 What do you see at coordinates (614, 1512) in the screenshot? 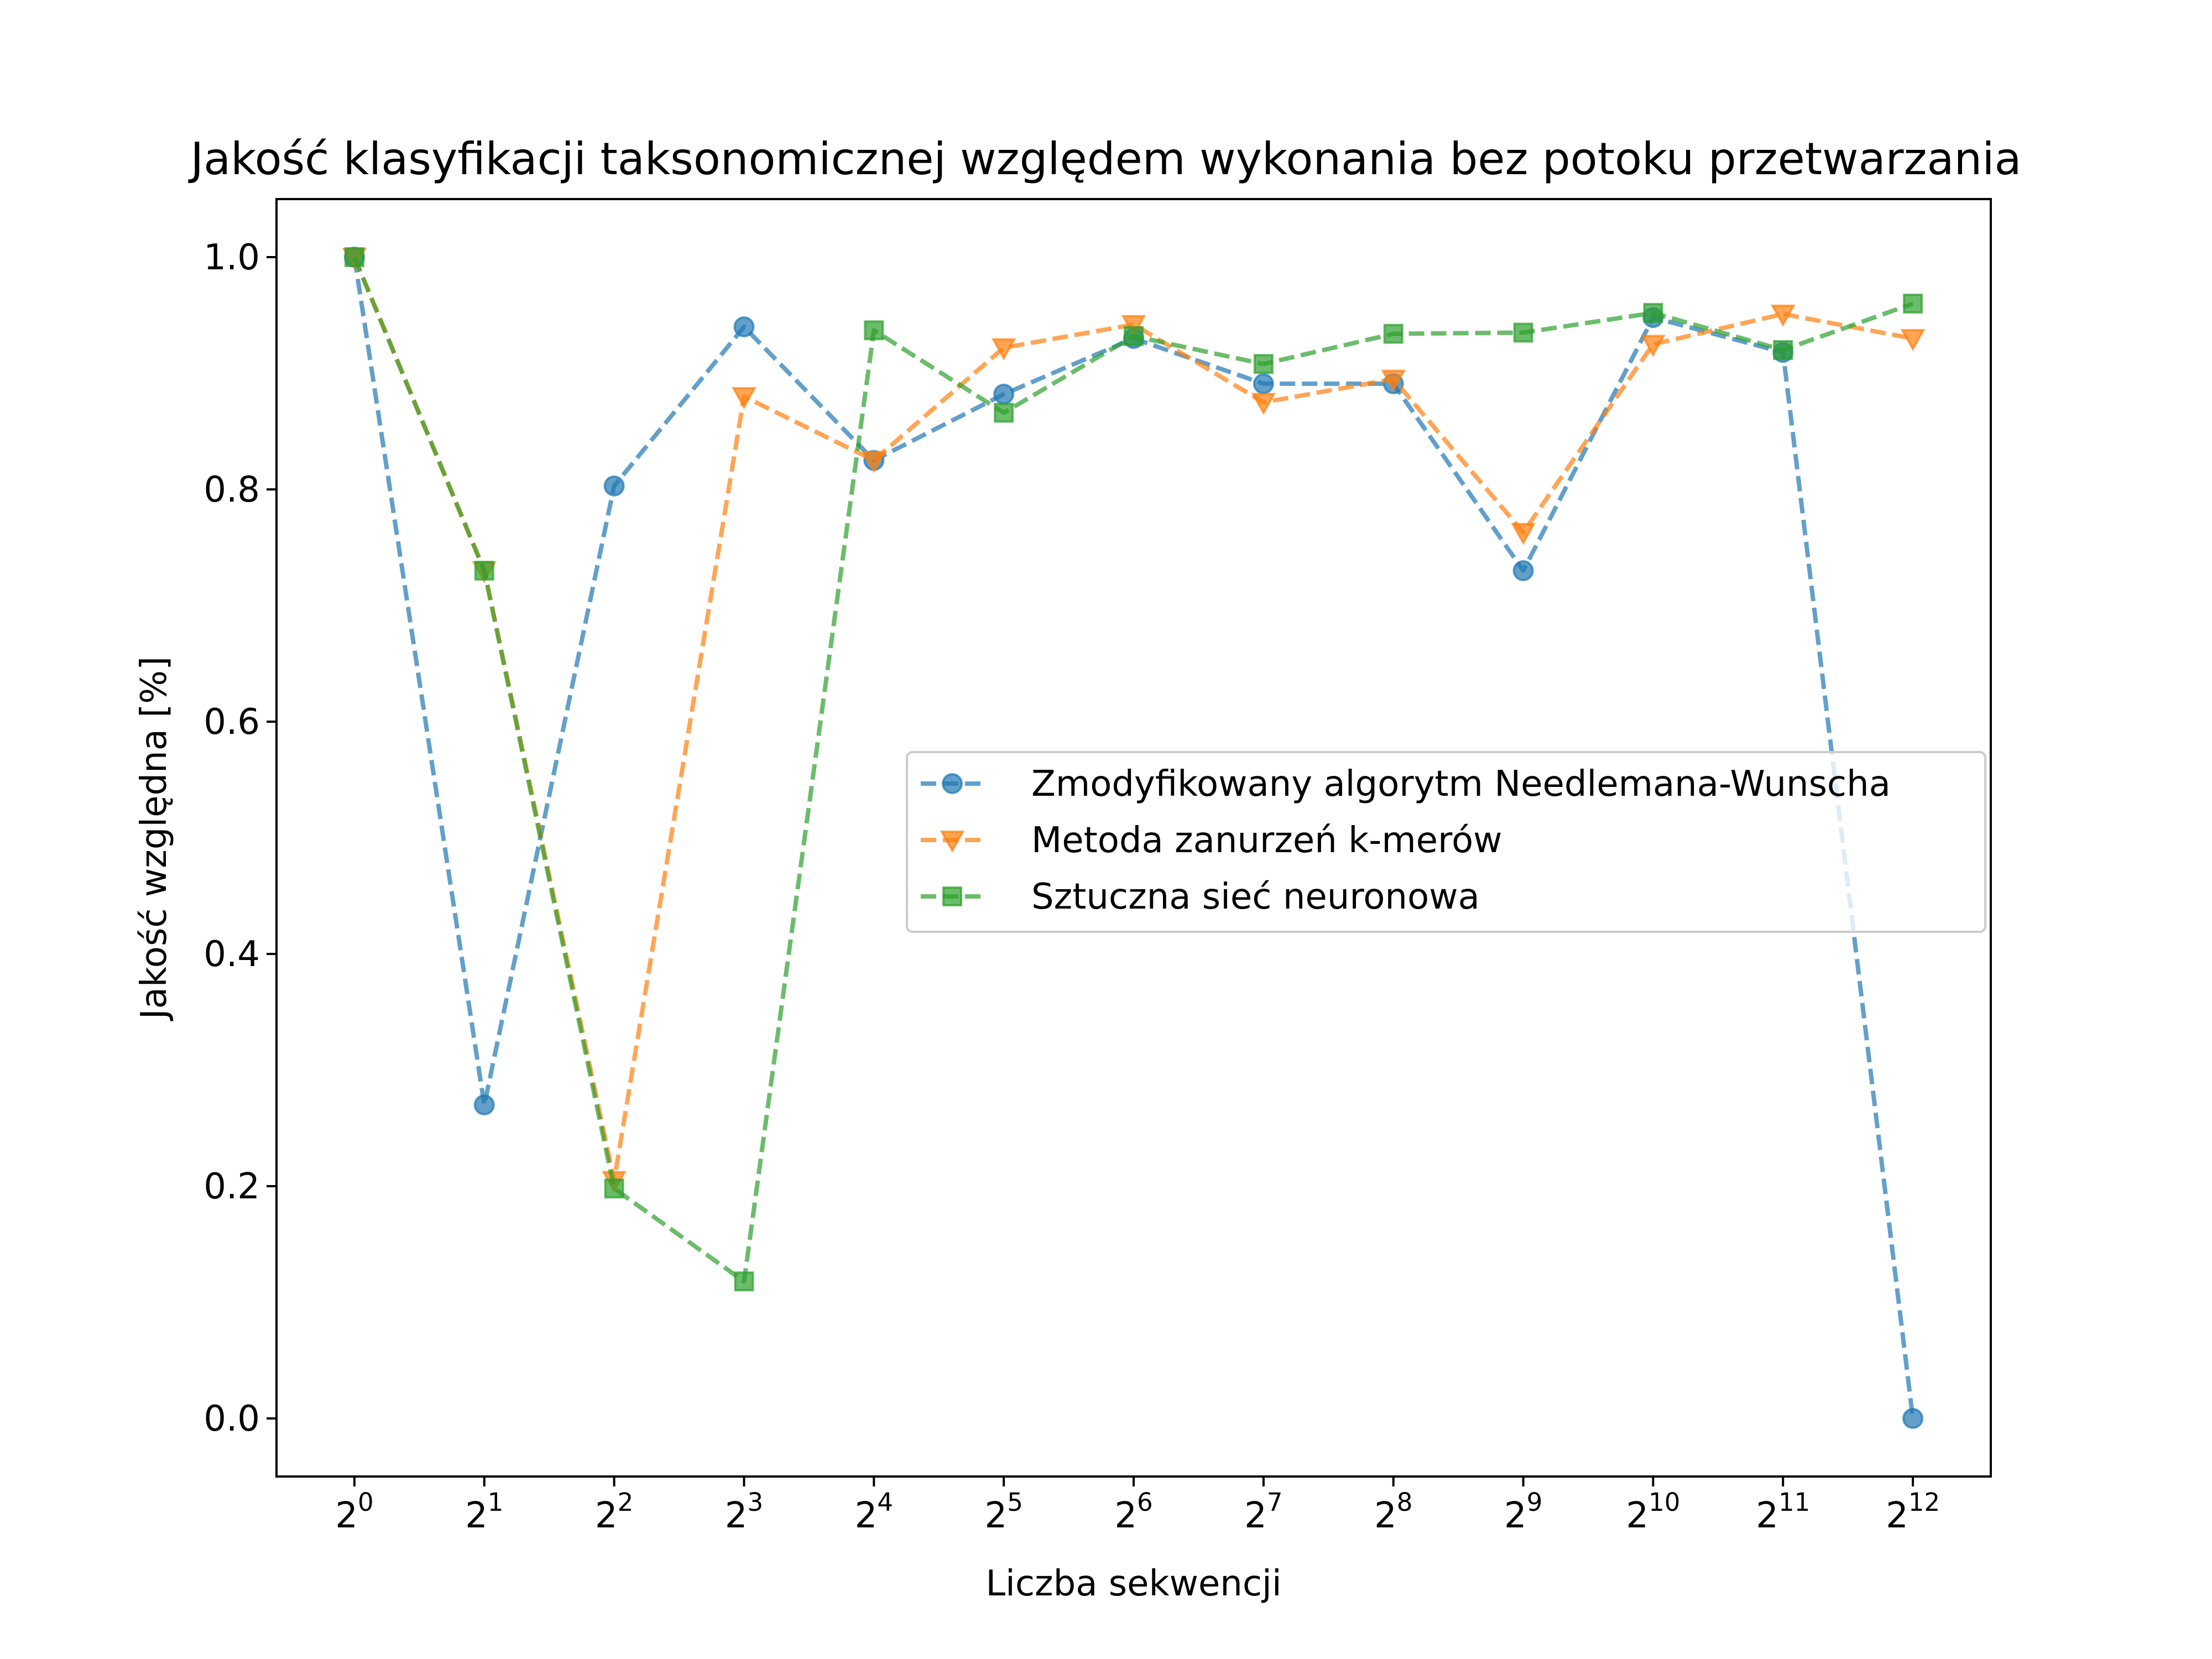
I see `x-tick-label: 22` at bounding box center [614, 1512].